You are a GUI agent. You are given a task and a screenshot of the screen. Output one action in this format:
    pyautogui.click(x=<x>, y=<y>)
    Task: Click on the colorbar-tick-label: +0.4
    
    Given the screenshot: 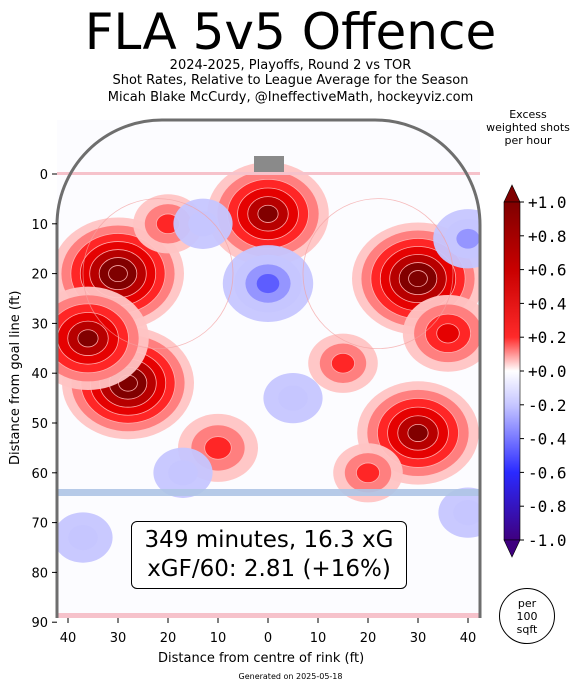 What is the action you would take?
    pyautogui.click(x=547, y=303)
    